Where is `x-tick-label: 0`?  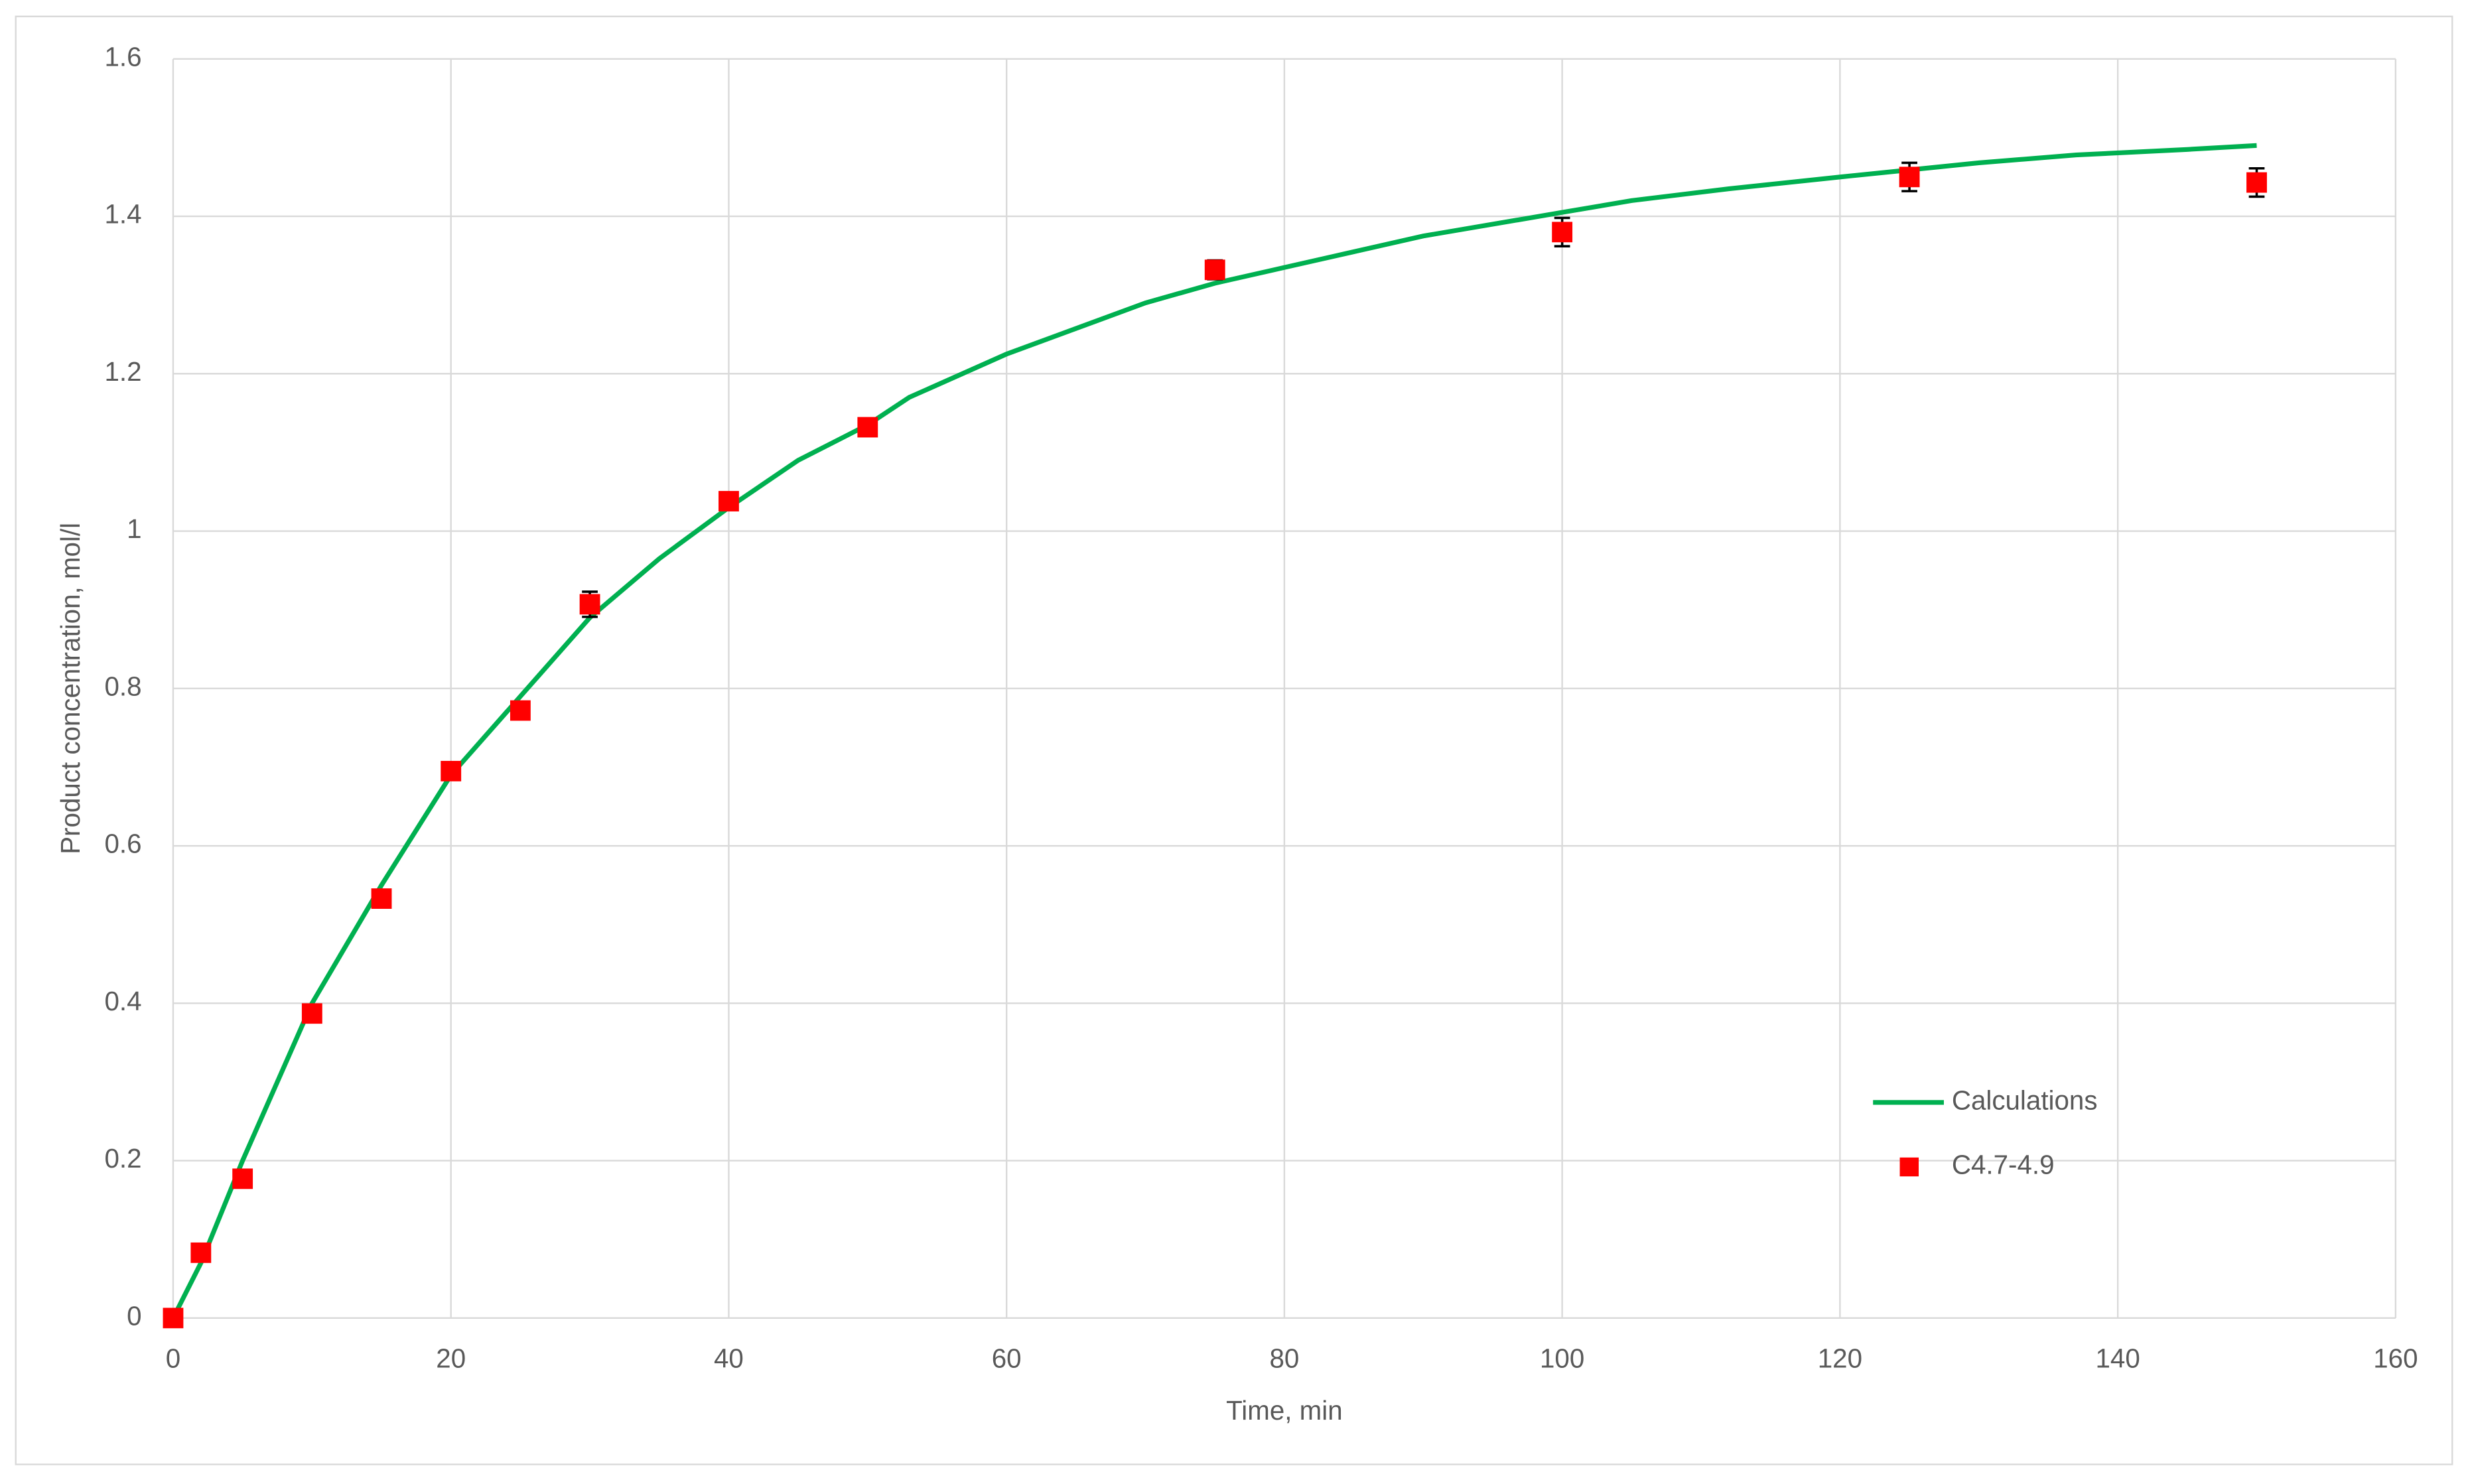 x-tick-label: 0 is located at coordinates (173, 1358).